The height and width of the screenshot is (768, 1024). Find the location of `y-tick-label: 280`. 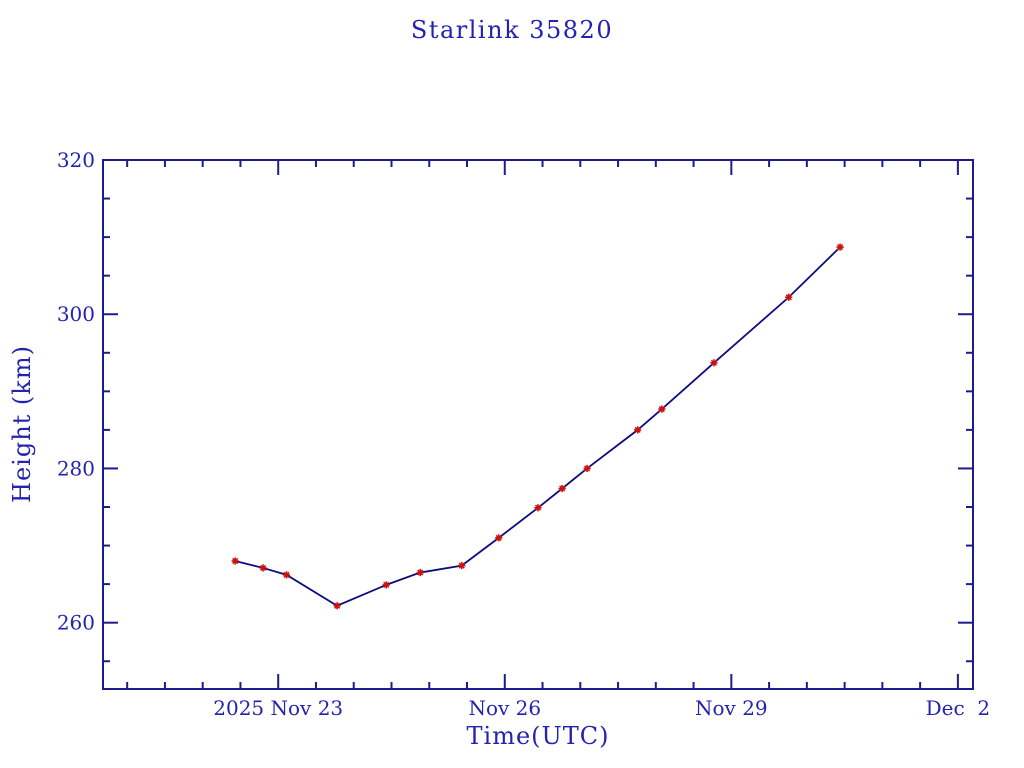

y-tick-label: 280 is located at coordinates (76, 468).